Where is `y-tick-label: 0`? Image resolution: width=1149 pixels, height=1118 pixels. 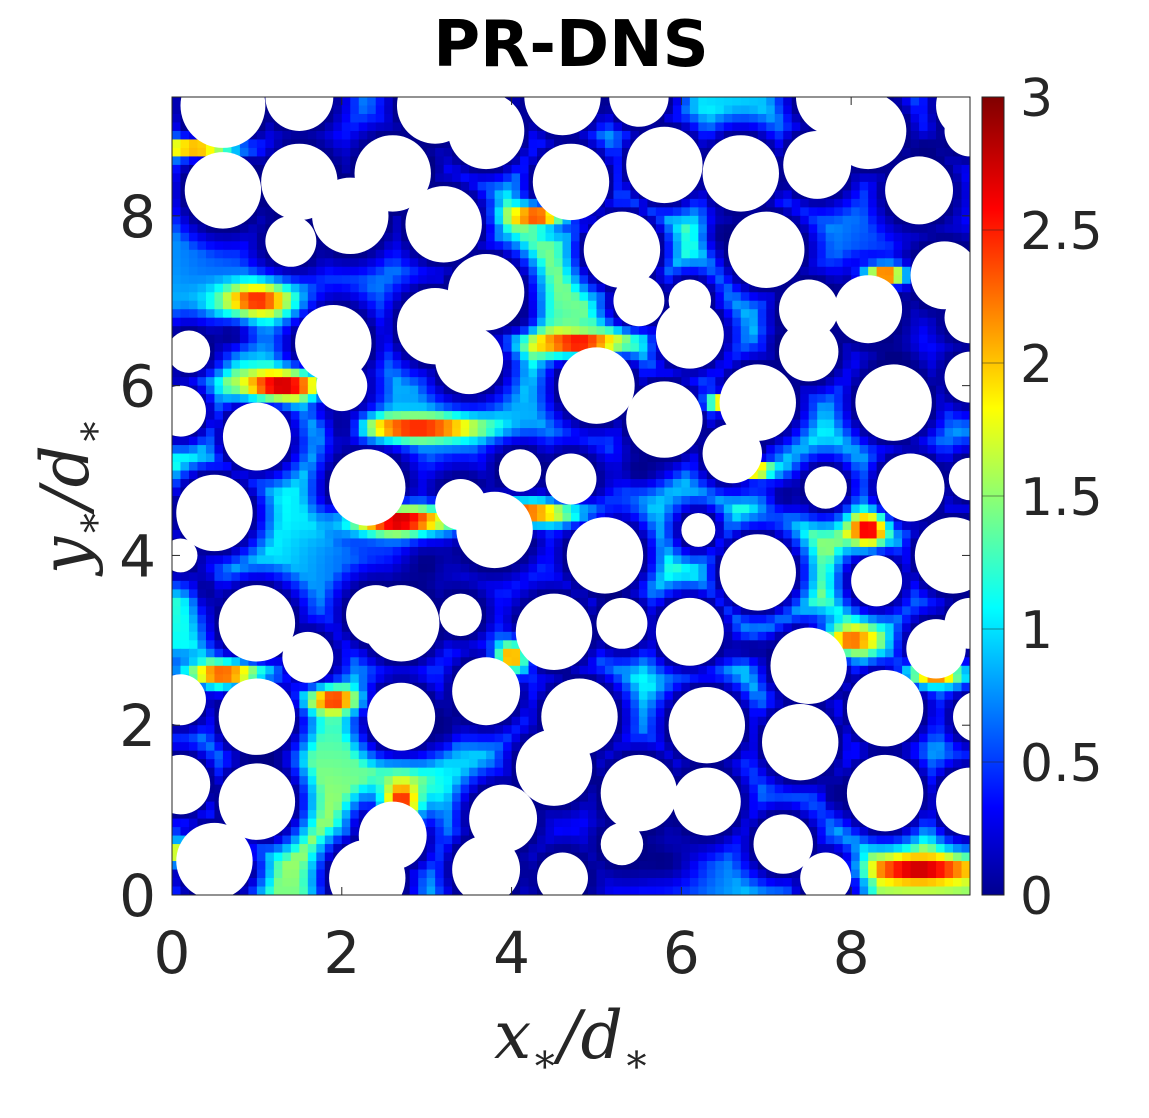
y-tick-label: 0 is located at coordinates (137, 896).